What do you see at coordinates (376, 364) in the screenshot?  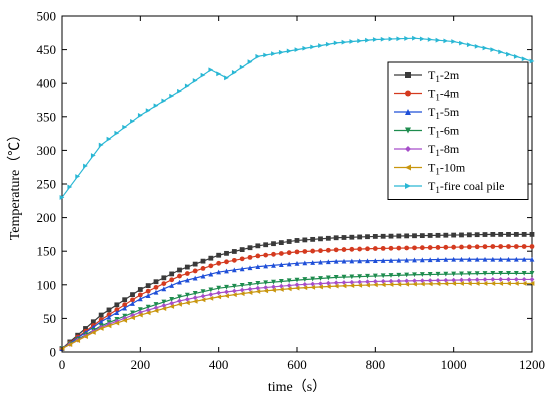 I see `x-tick-label: 800` at bounding box center [376, 364].